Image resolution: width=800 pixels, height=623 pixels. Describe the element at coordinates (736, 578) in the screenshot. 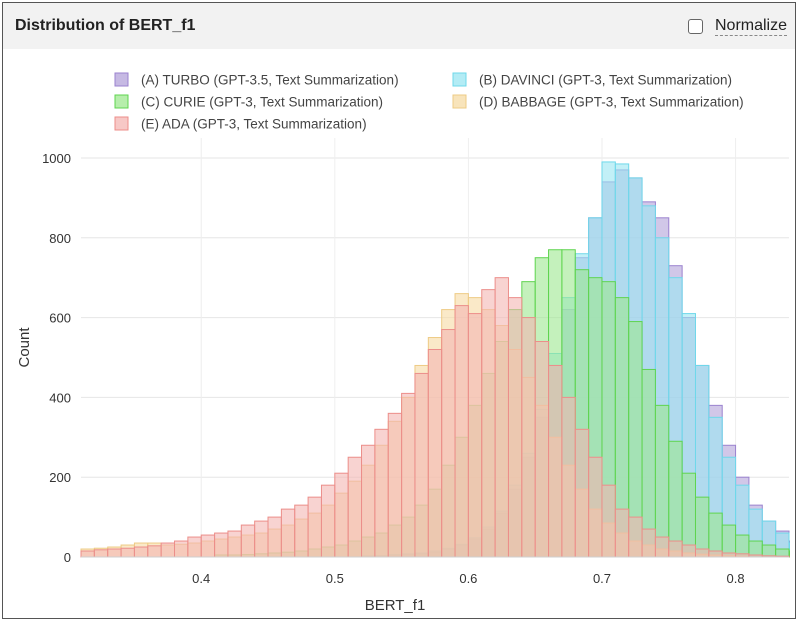

I see `x-tick-label: 0.8` at that location.